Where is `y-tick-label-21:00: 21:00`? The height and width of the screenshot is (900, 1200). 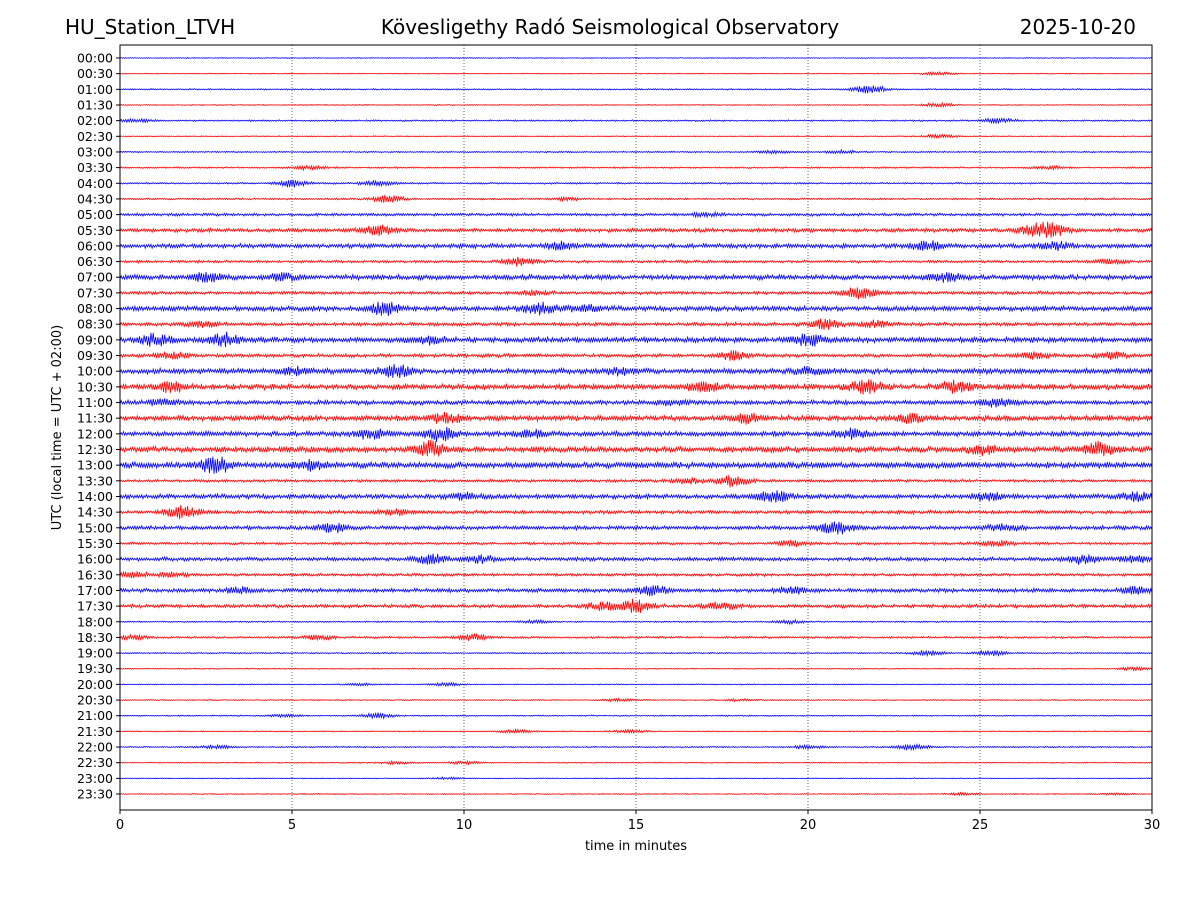 y-tick-label-21:00: 21:00 is located at coordinates (95, 715).